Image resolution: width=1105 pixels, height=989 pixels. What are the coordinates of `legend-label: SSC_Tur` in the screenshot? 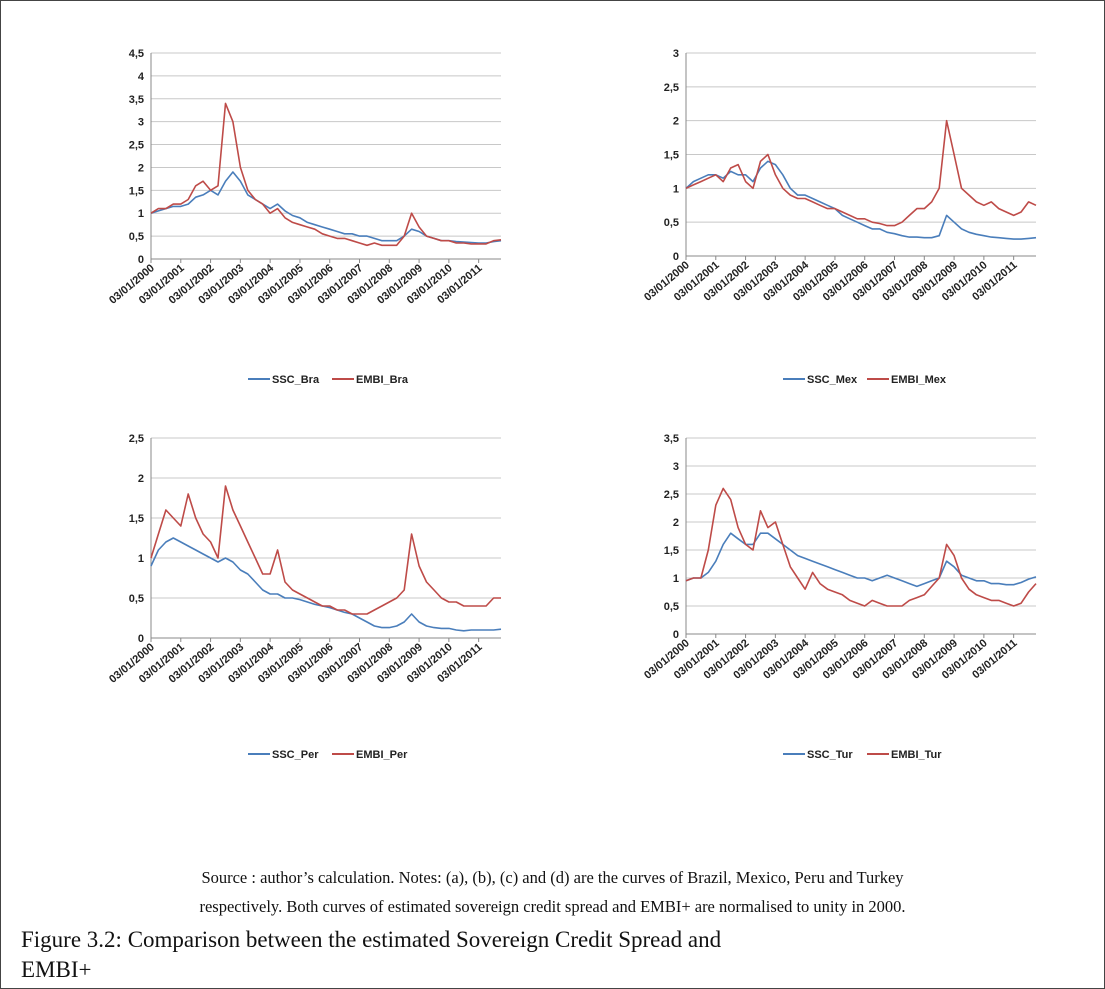 It's located at (830, 755).